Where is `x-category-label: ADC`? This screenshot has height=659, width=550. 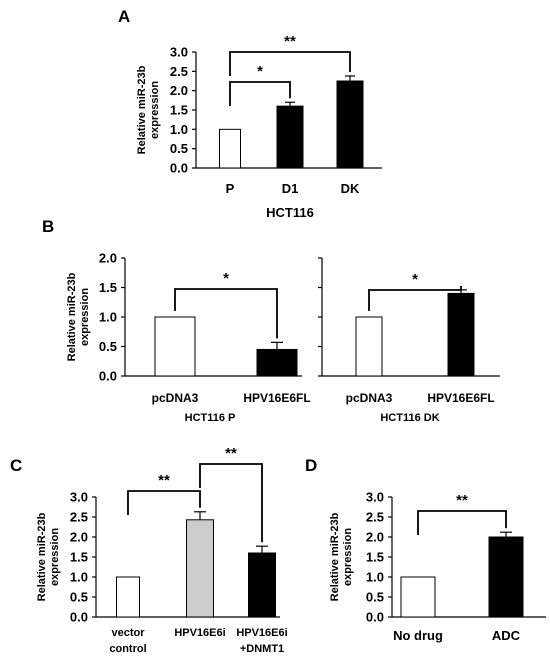 x-category-label: ADC is located at coordinates (506, 635).